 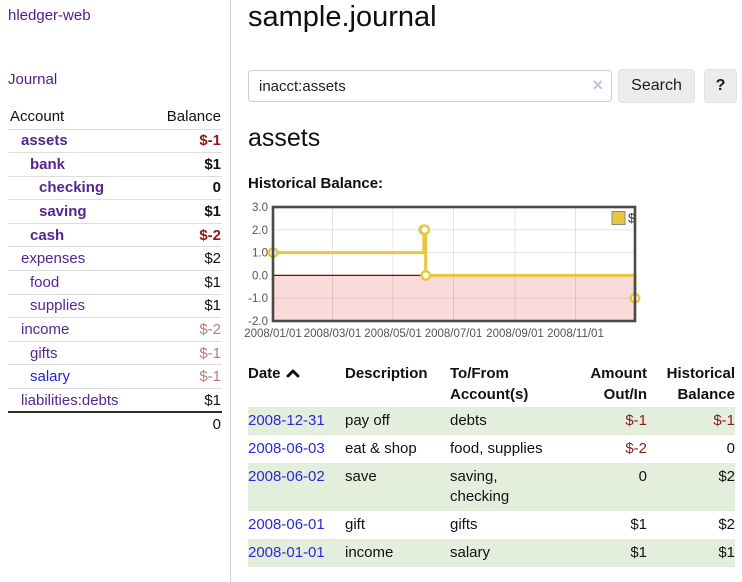 I want to click on account-table-header: Account Balance, so click(x=115, y=117).